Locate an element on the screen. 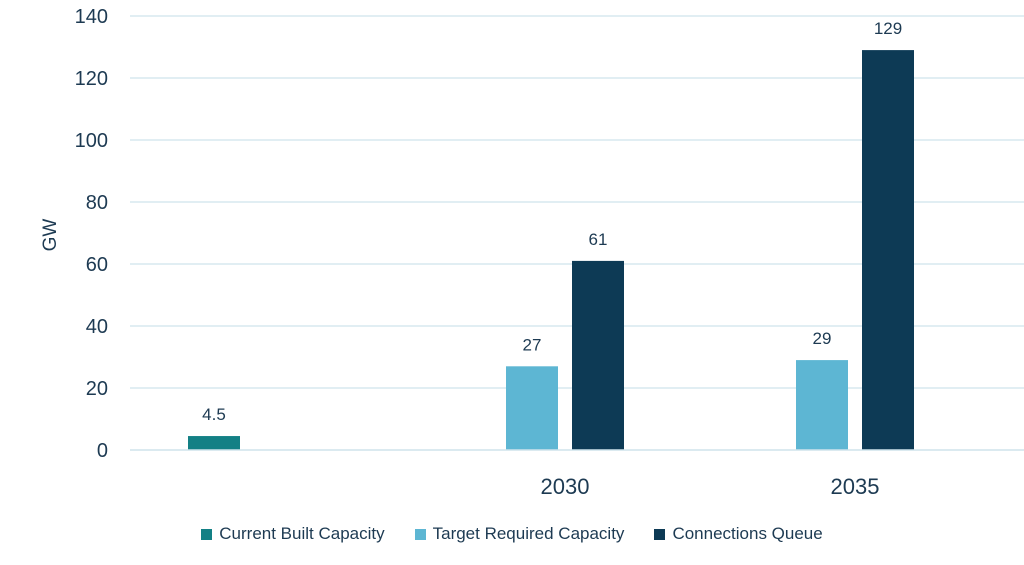 The image size is (1024, 565). y-tick-label: 80 is located at coordinates (97, 203).